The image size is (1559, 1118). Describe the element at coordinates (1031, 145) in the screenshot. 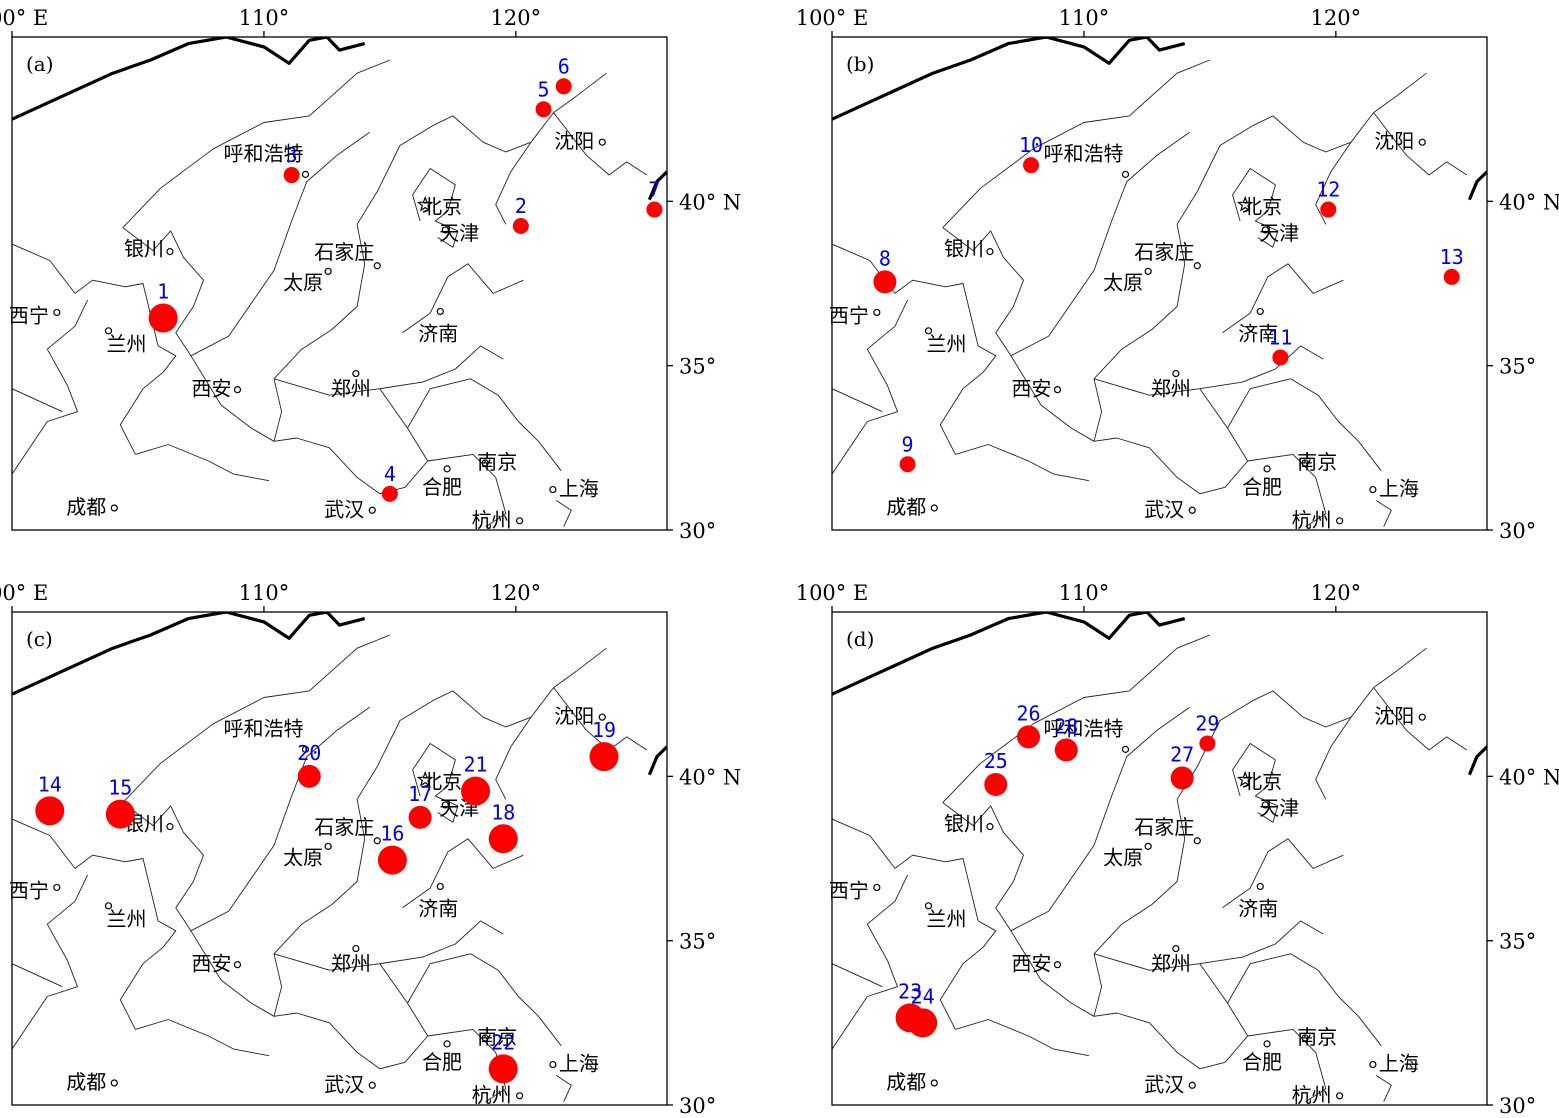

I see `earthquake-id-label: 10` at that location.